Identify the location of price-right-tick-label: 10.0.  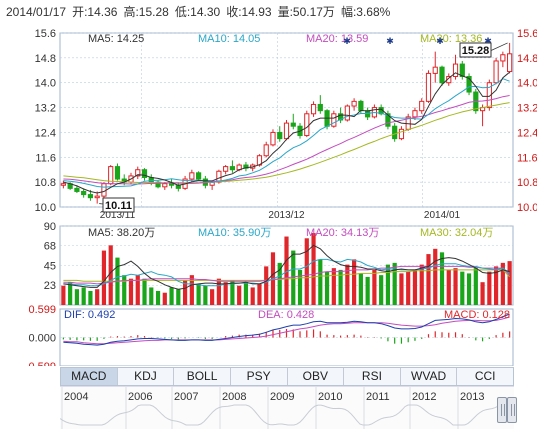
(527, 208).